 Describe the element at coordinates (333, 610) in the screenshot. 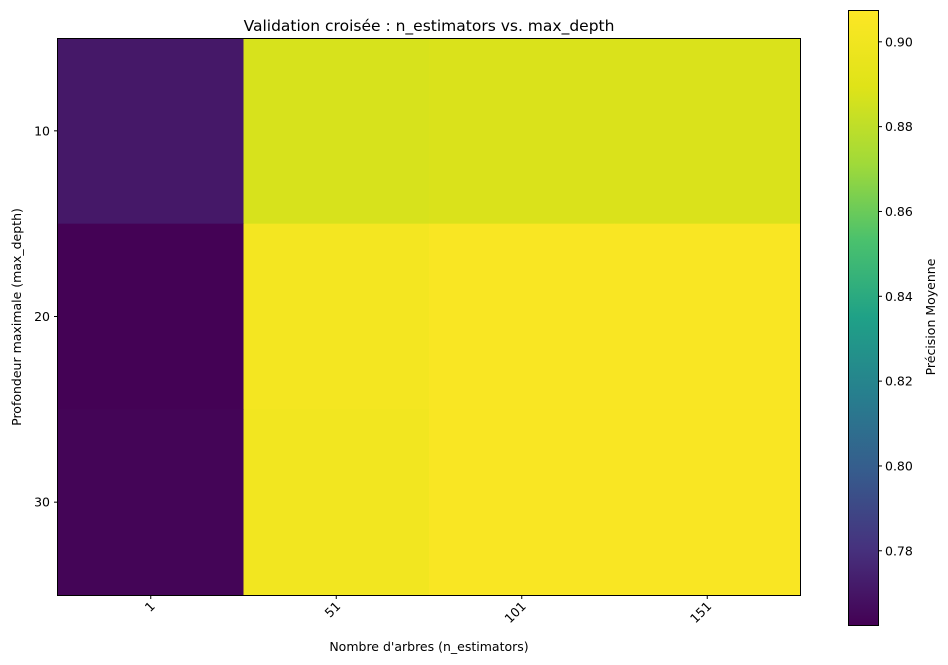

I see `x-tick-label: 51` at that location.